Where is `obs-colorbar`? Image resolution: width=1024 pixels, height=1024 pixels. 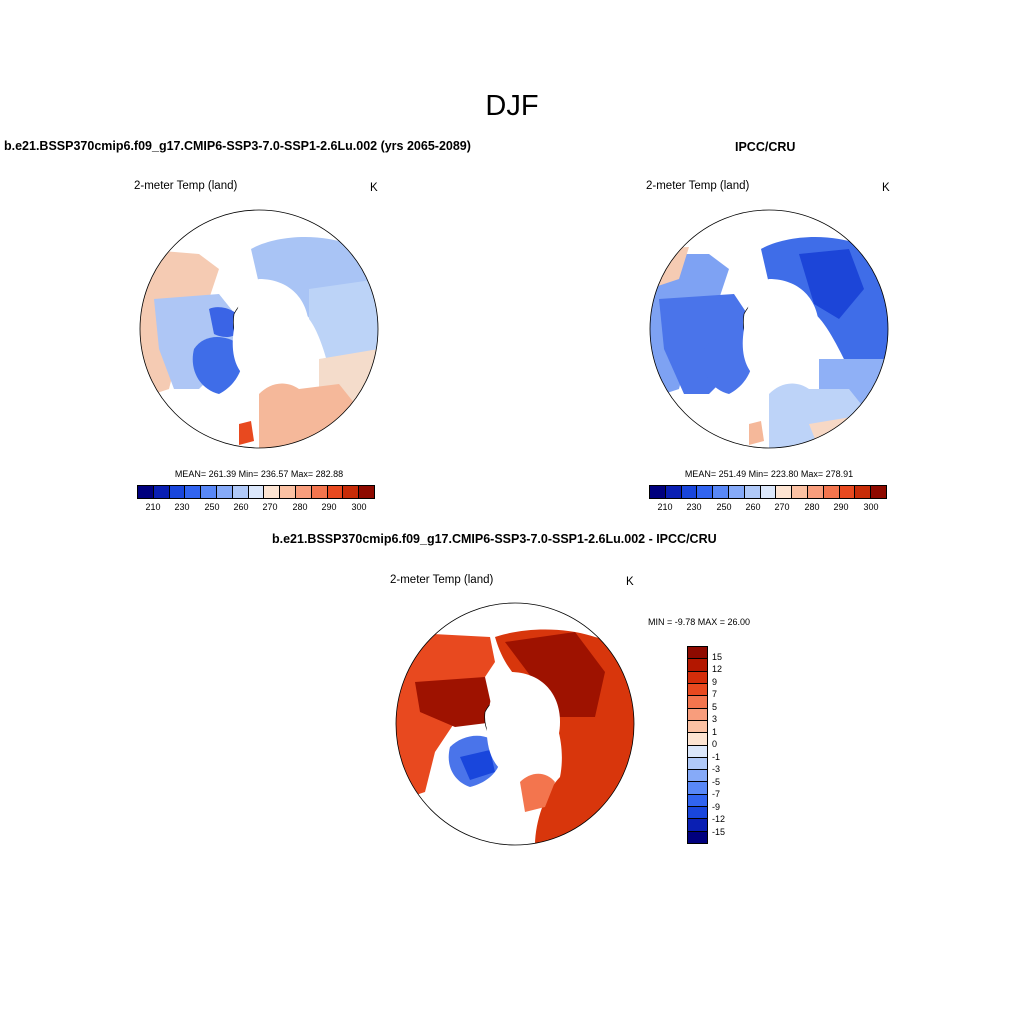
obs-colorbar is located at coordinates (768, 492).